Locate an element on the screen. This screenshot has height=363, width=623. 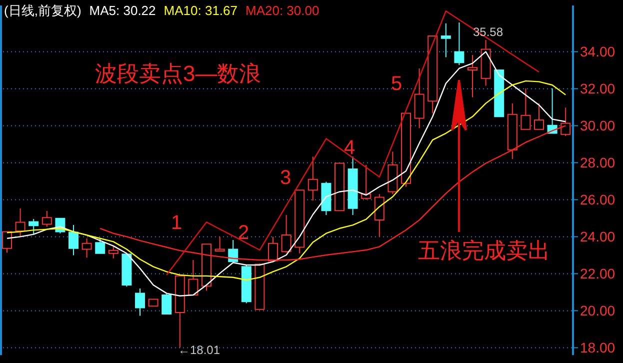
annotation: 1 is located at coordinates (176, 223).